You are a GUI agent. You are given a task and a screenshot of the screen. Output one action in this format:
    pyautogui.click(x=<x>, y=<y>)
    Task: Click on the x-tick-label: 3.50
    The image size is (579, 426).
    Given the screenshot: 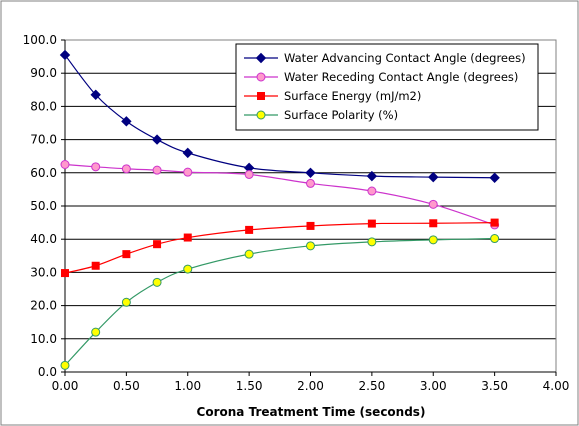 What is the action you would take?
    pyautogui.click(x=494, y=386)
    